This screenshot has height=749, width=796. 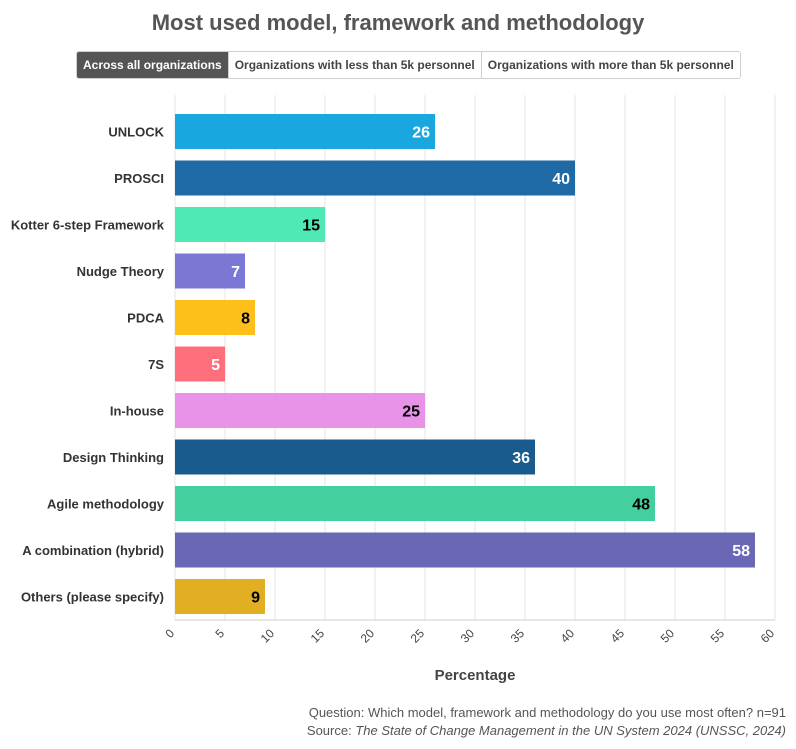 I want to click on source-prefix: Source:, so click(x=331, y=730).